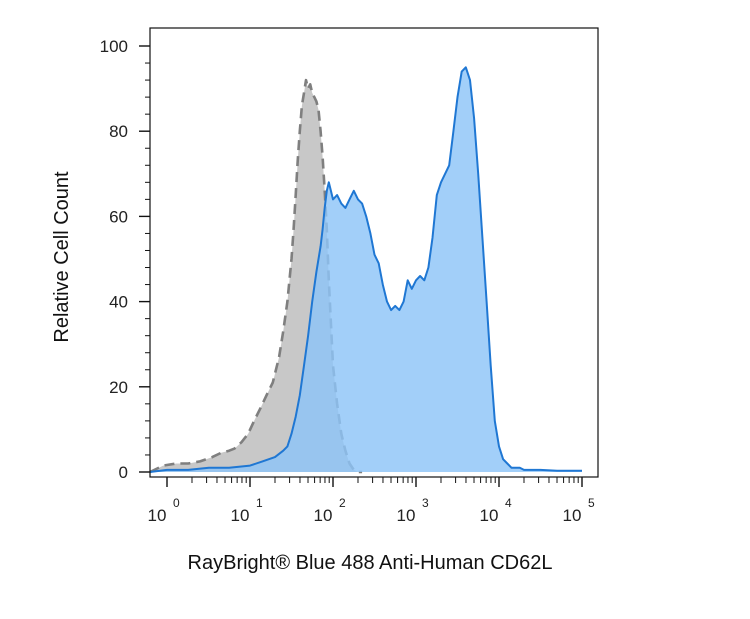 Image resolution: width=750 pixels, height=619 pixels. Describe the element at coordinates (259, 503) in the screenshot. I see `x-tick-label-exponent: 1` at that location.